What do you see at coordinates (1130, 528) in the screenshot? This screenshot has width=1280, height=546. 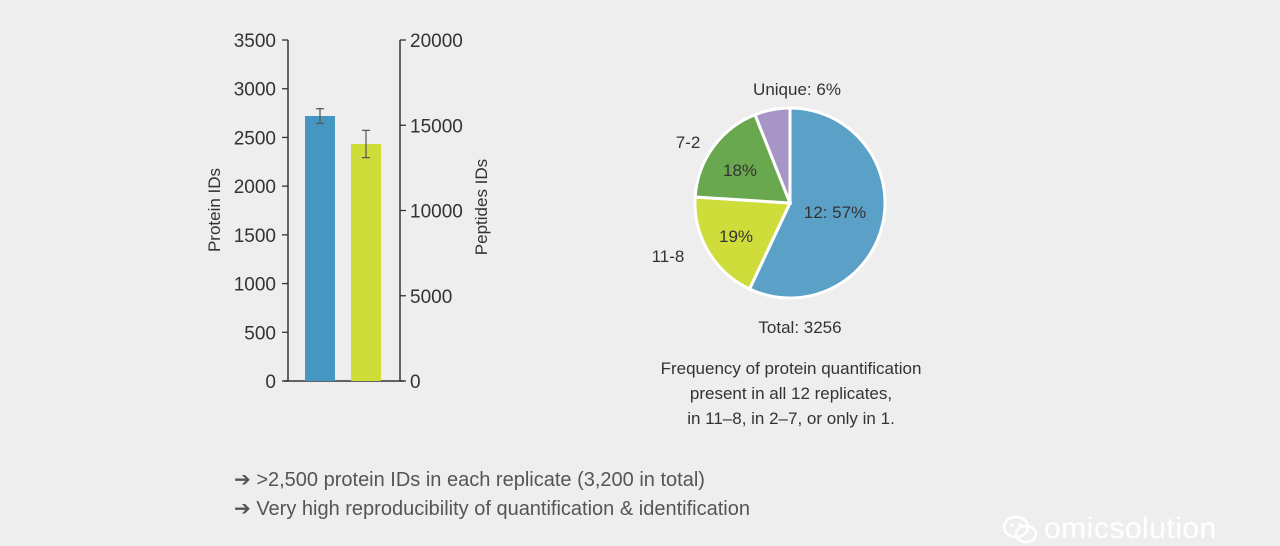 I see `watermark-text: omicsolution` at bounding box center [1130, 528].